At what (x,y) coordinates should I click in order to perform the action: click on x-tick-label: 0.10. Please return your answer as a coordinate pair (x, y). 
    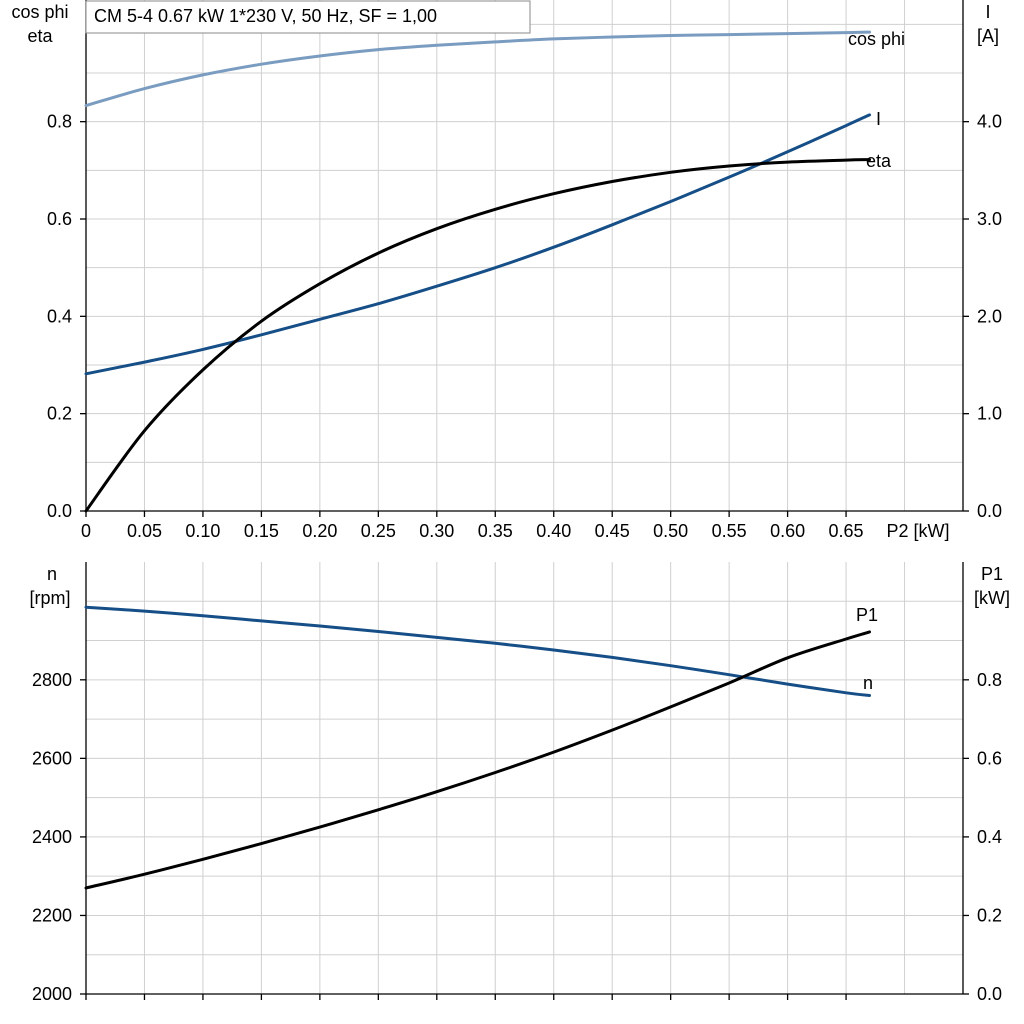
    Looking at the image, I should click on (202, 531).